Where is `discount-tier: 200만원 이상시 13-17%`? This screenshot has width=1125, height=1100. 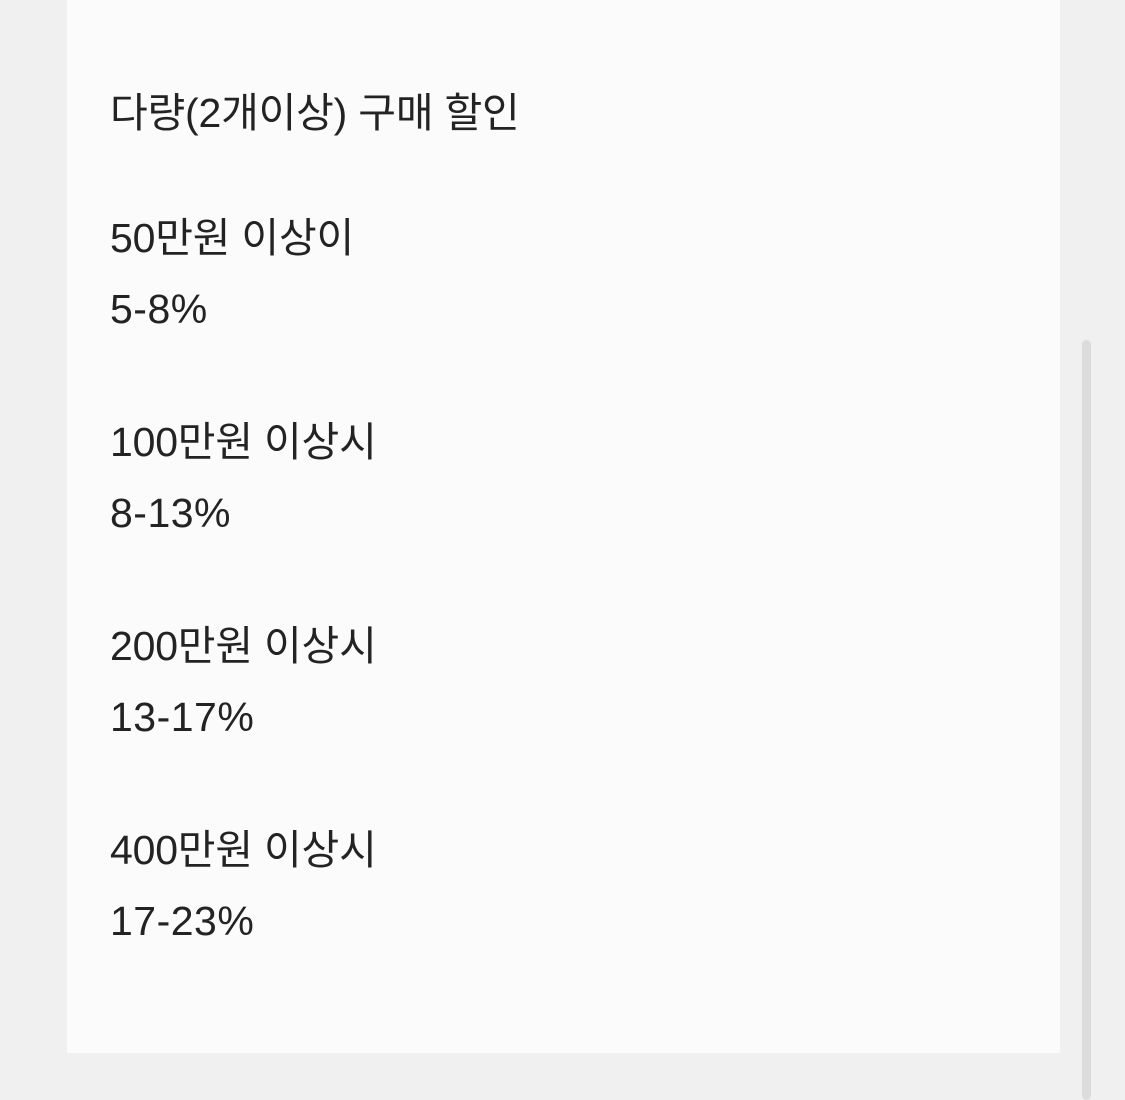 discount-tier: 200만원 이상시 13-17% is located at coordinates (585, 681).